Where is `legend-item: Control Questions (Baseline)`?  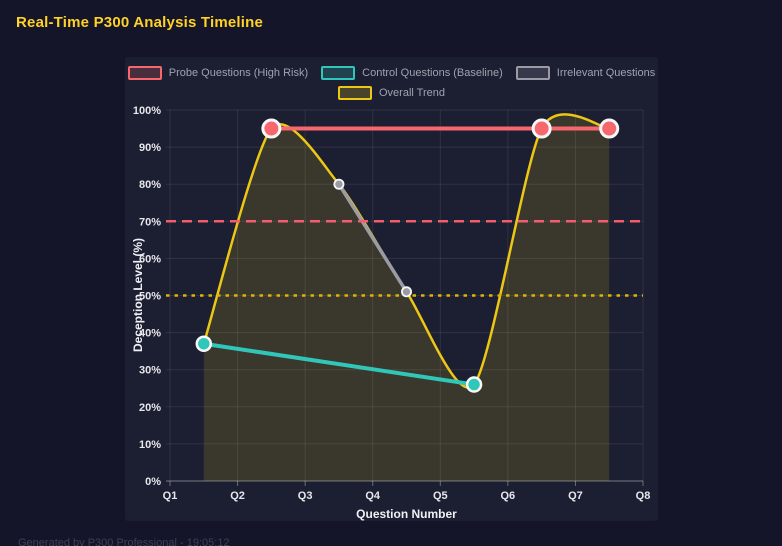
legend-item: Control Questions (Baseline) is located at coordinates (412, 73).